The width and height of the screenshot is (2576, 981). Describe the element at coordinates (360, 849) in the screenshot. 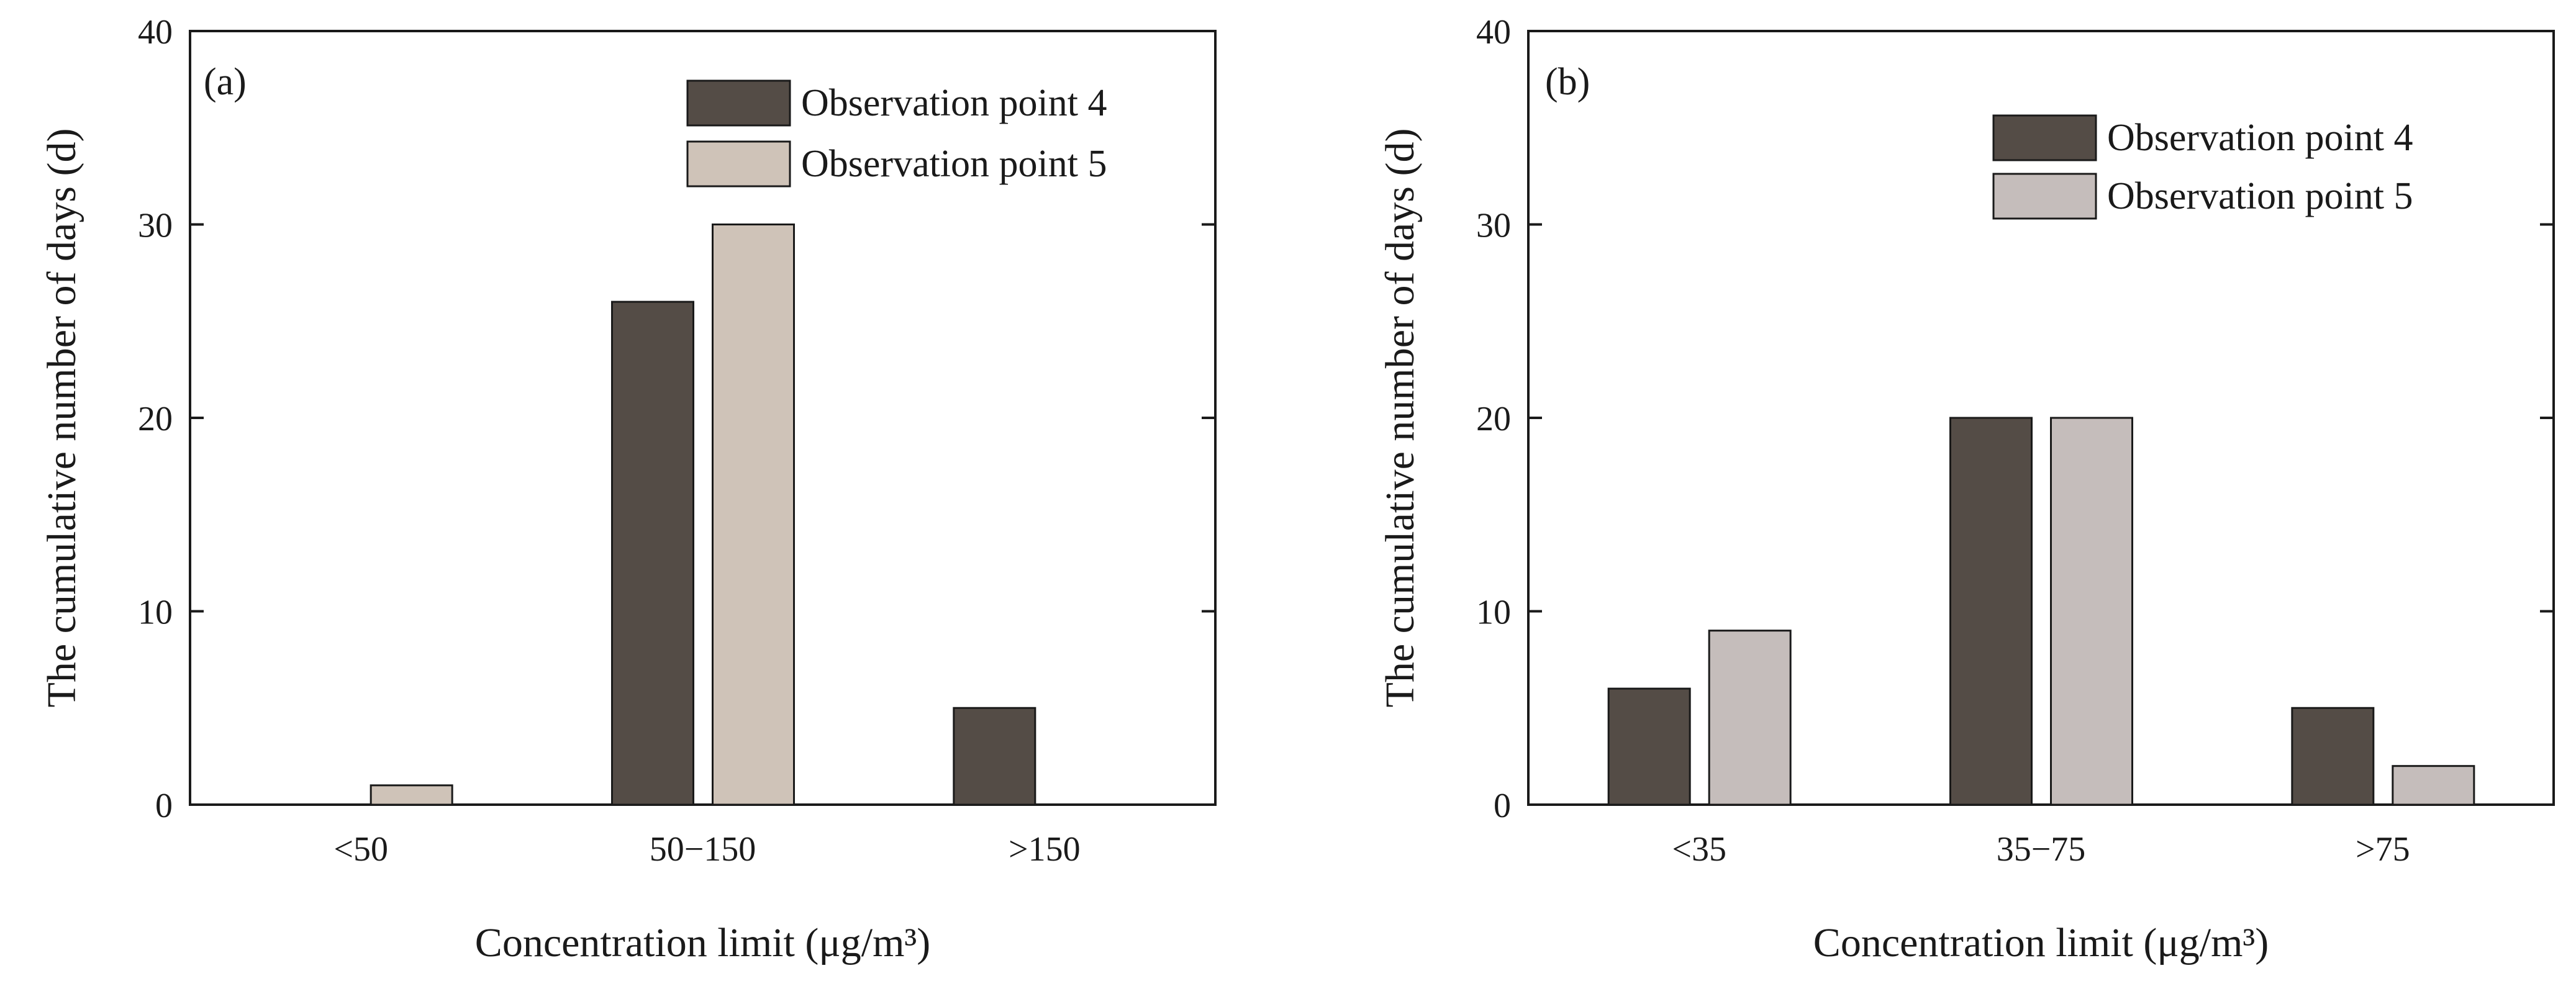

I see `x-tick-label: <50` at that location.